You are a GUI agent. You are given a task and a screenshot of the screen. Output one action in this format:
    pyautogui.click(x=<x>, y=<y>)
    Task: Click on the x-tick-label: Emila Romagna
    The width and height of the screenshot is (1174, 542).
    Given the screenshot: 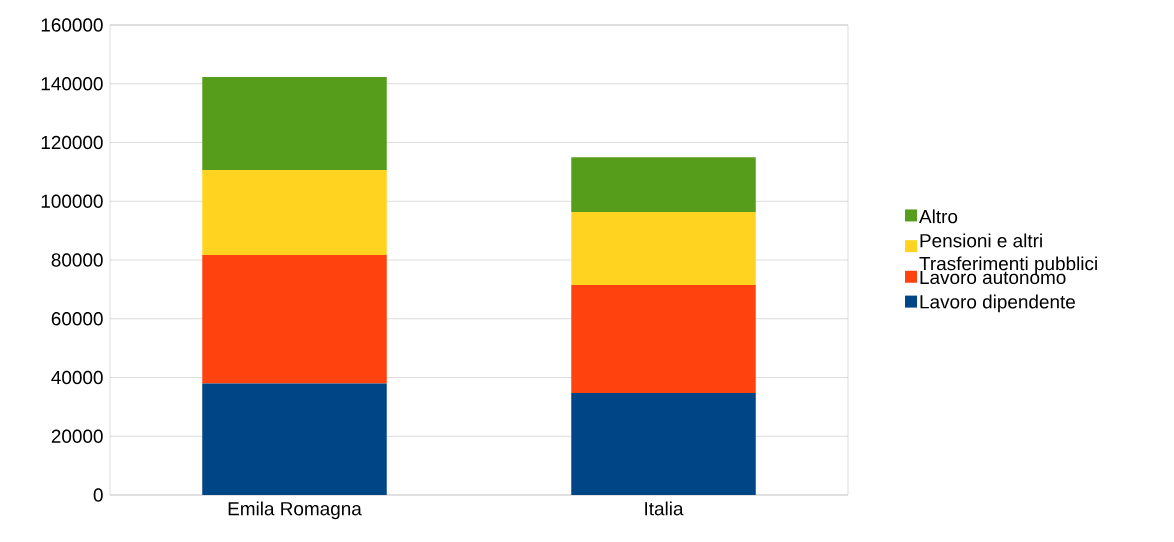 What is the action you would take?
    pyautogui.click(x=295, y=510)
    